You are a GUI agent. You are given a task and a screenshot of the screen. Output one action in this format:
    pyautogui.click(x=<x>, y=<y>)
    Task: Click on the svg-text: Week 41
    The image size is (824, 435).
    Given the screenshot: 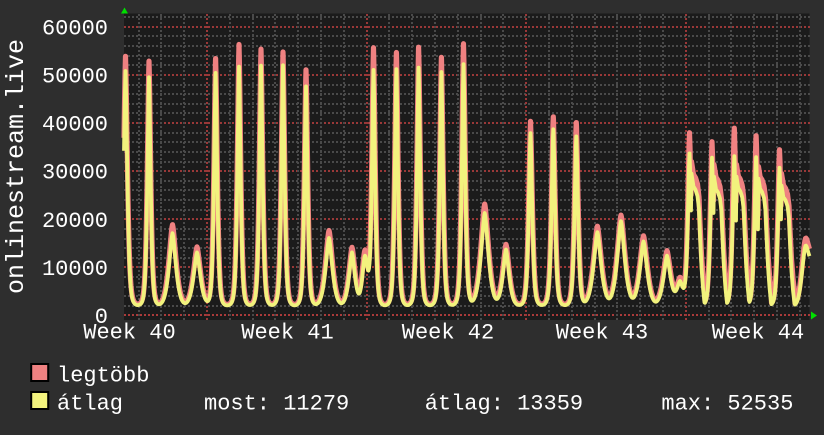 What is the action you would take?
    pyautogui.click(x=287, y=333)
    